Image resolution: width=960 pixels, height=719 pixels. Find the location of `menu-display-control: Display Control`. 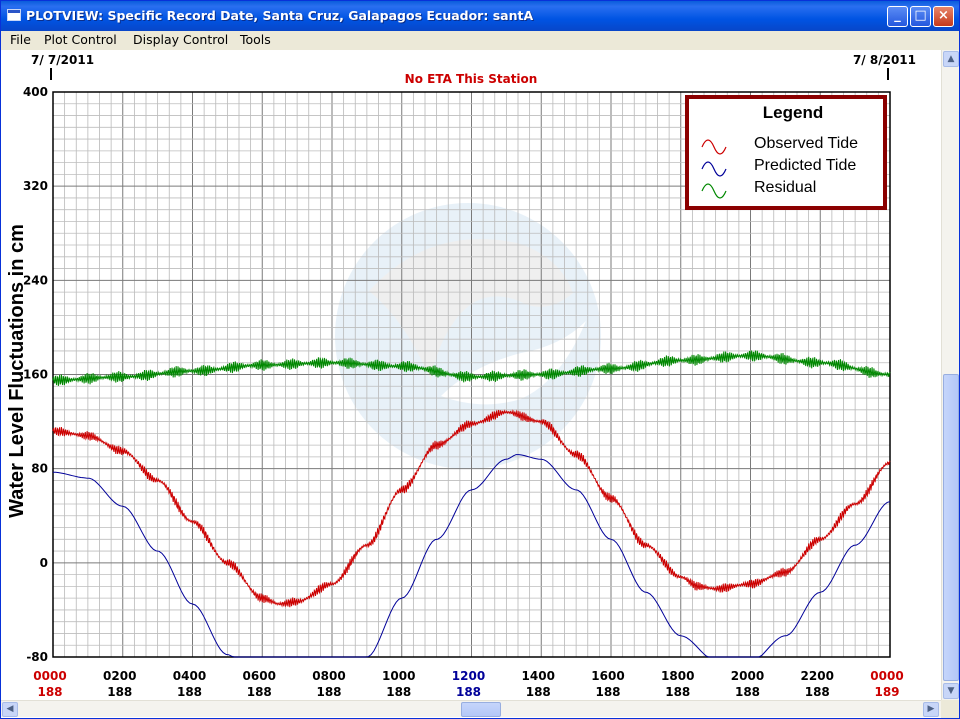

menu-display-control: Display Control is located at coordinates (181, 39).